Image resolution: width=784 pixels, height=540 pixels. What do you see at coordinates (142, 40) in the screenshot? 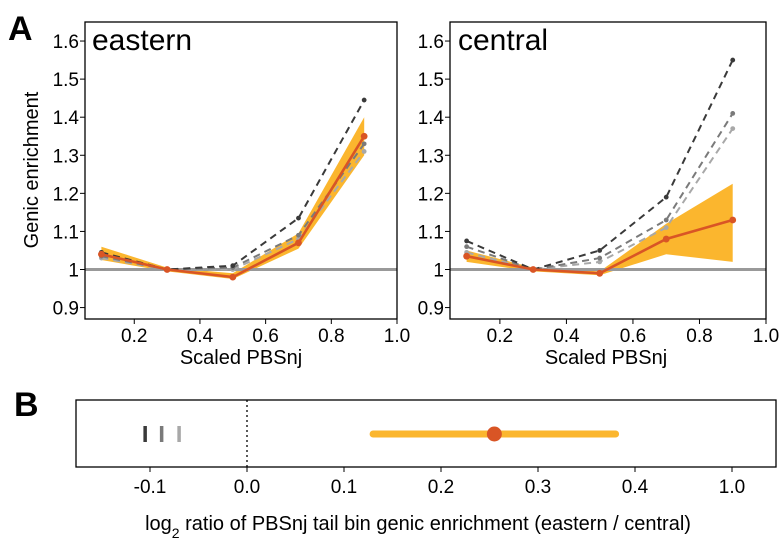
I see `facet-title-eastern: eastern` at bounding box center [142, 40].